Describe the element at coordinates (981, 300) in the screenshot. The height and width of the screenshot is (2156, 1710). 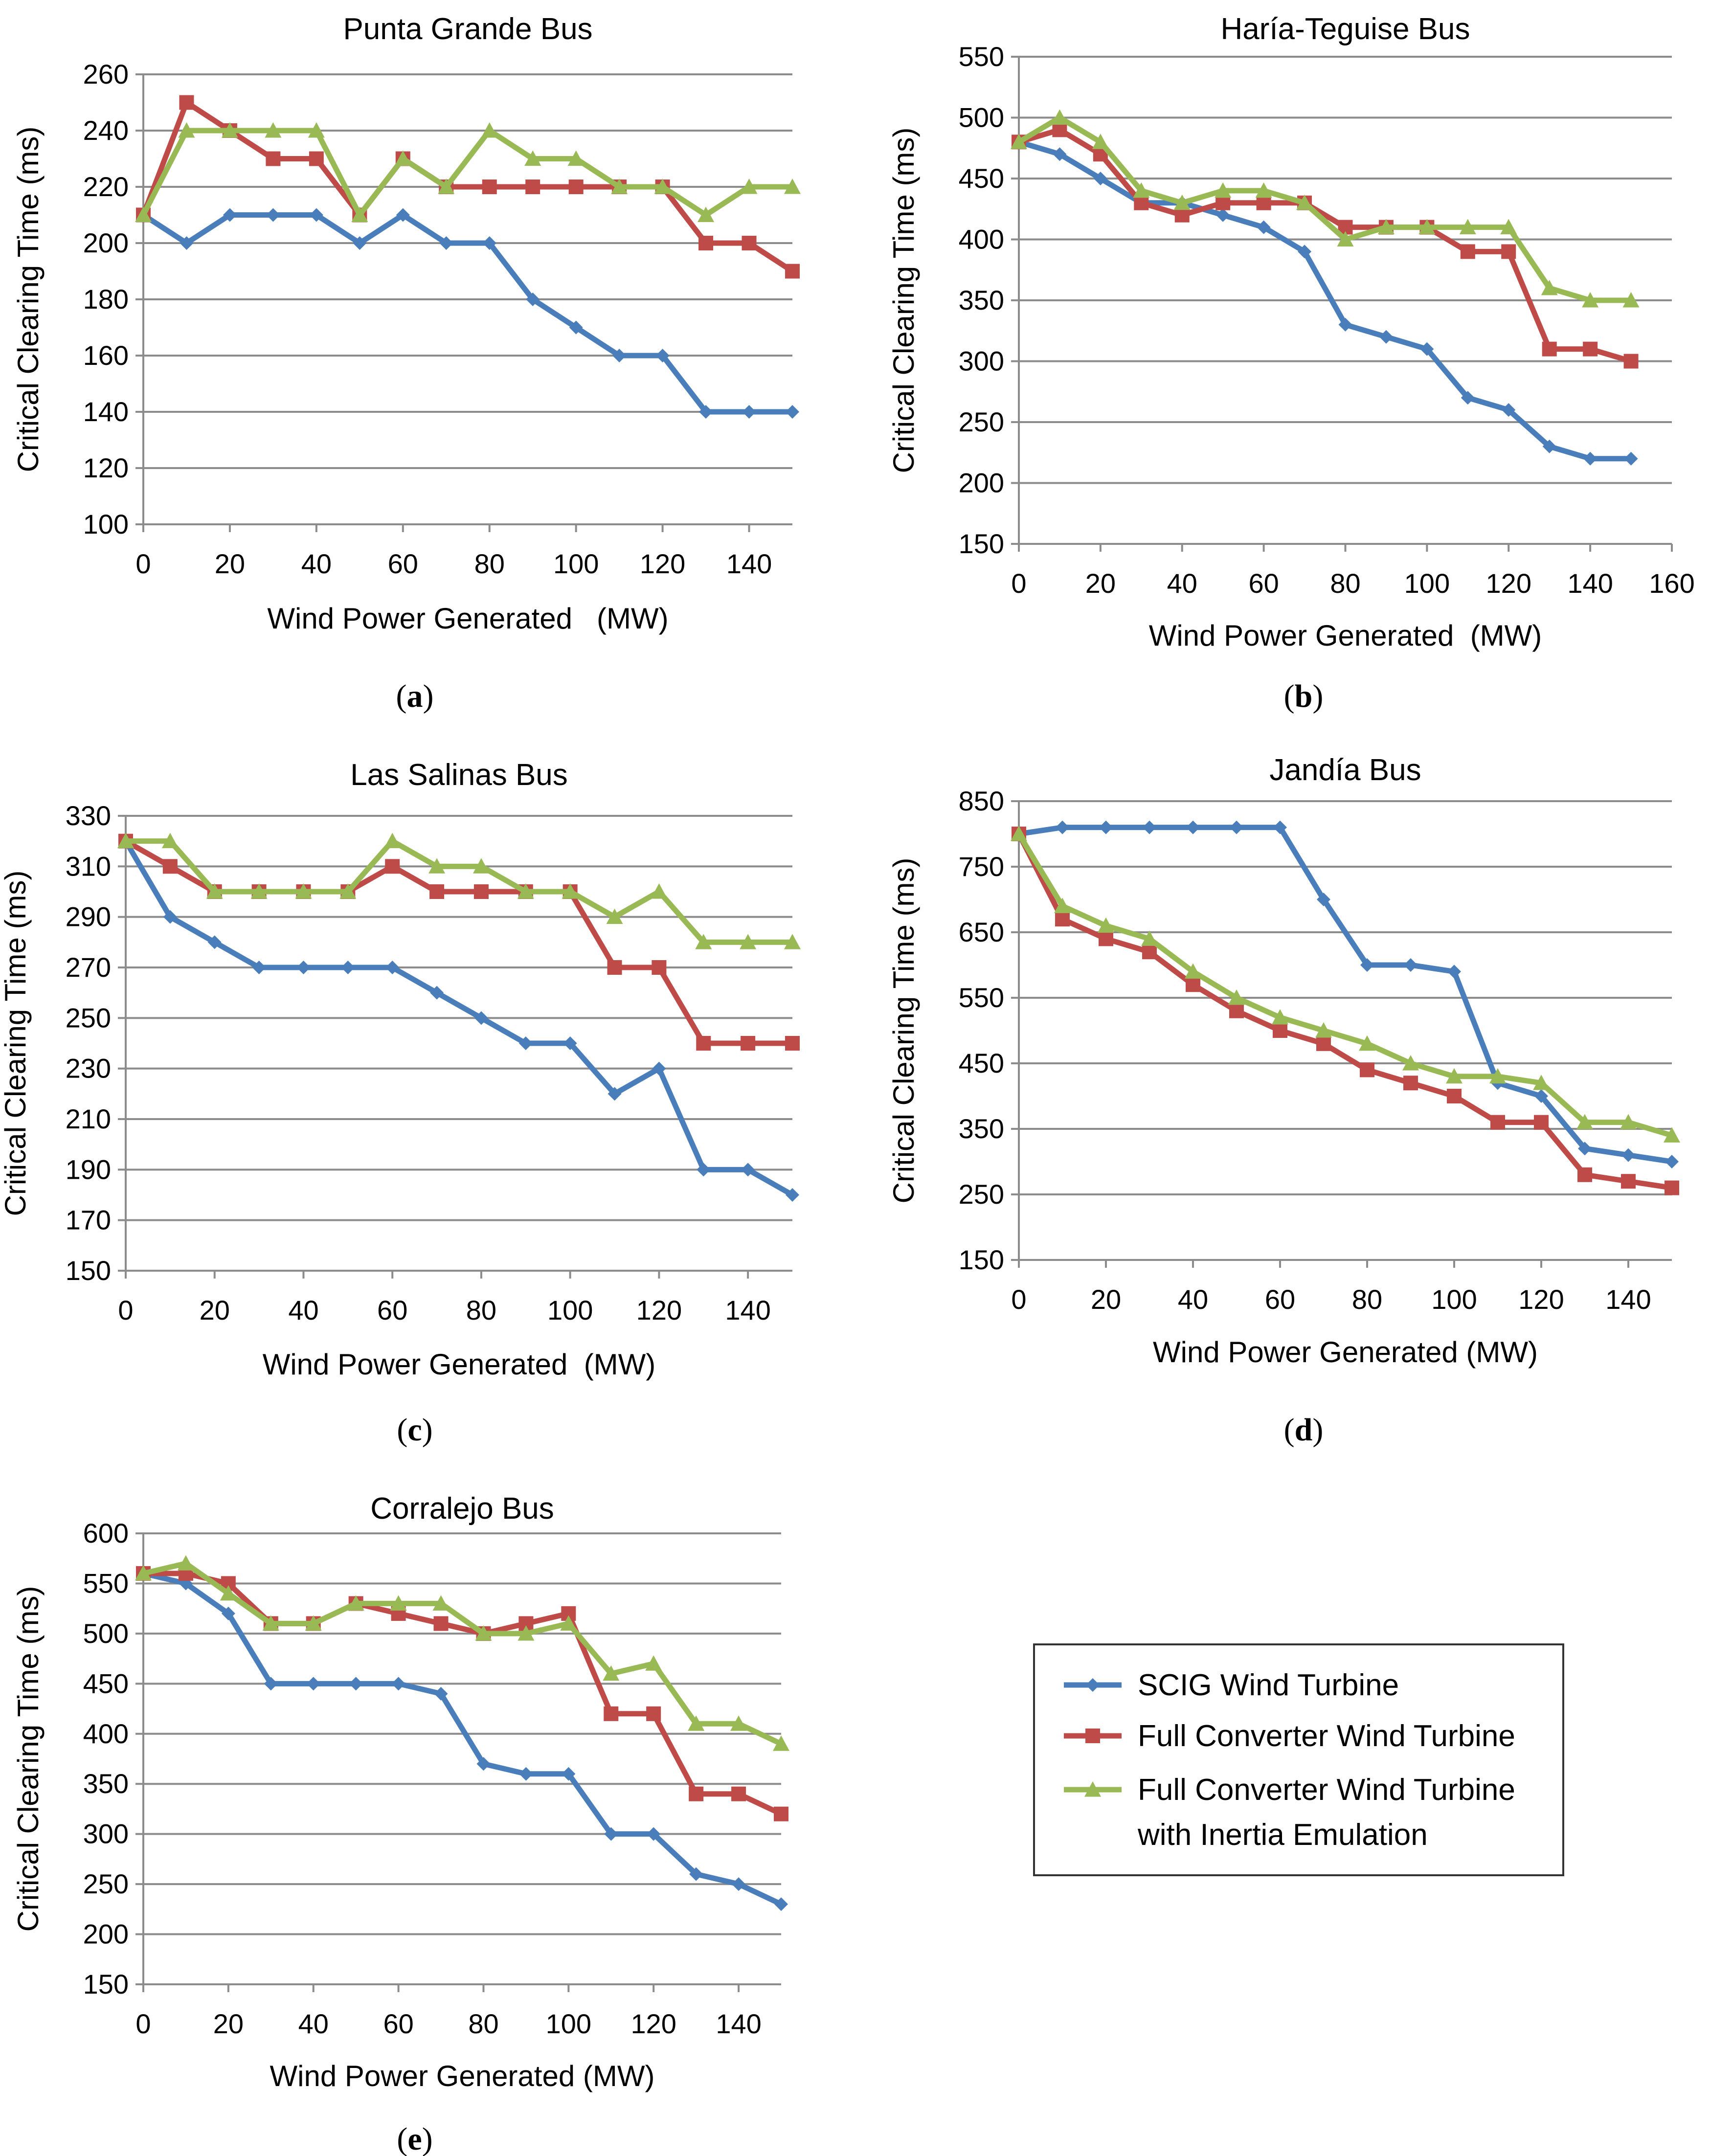
I see `y-tick-label: 350` at that location.